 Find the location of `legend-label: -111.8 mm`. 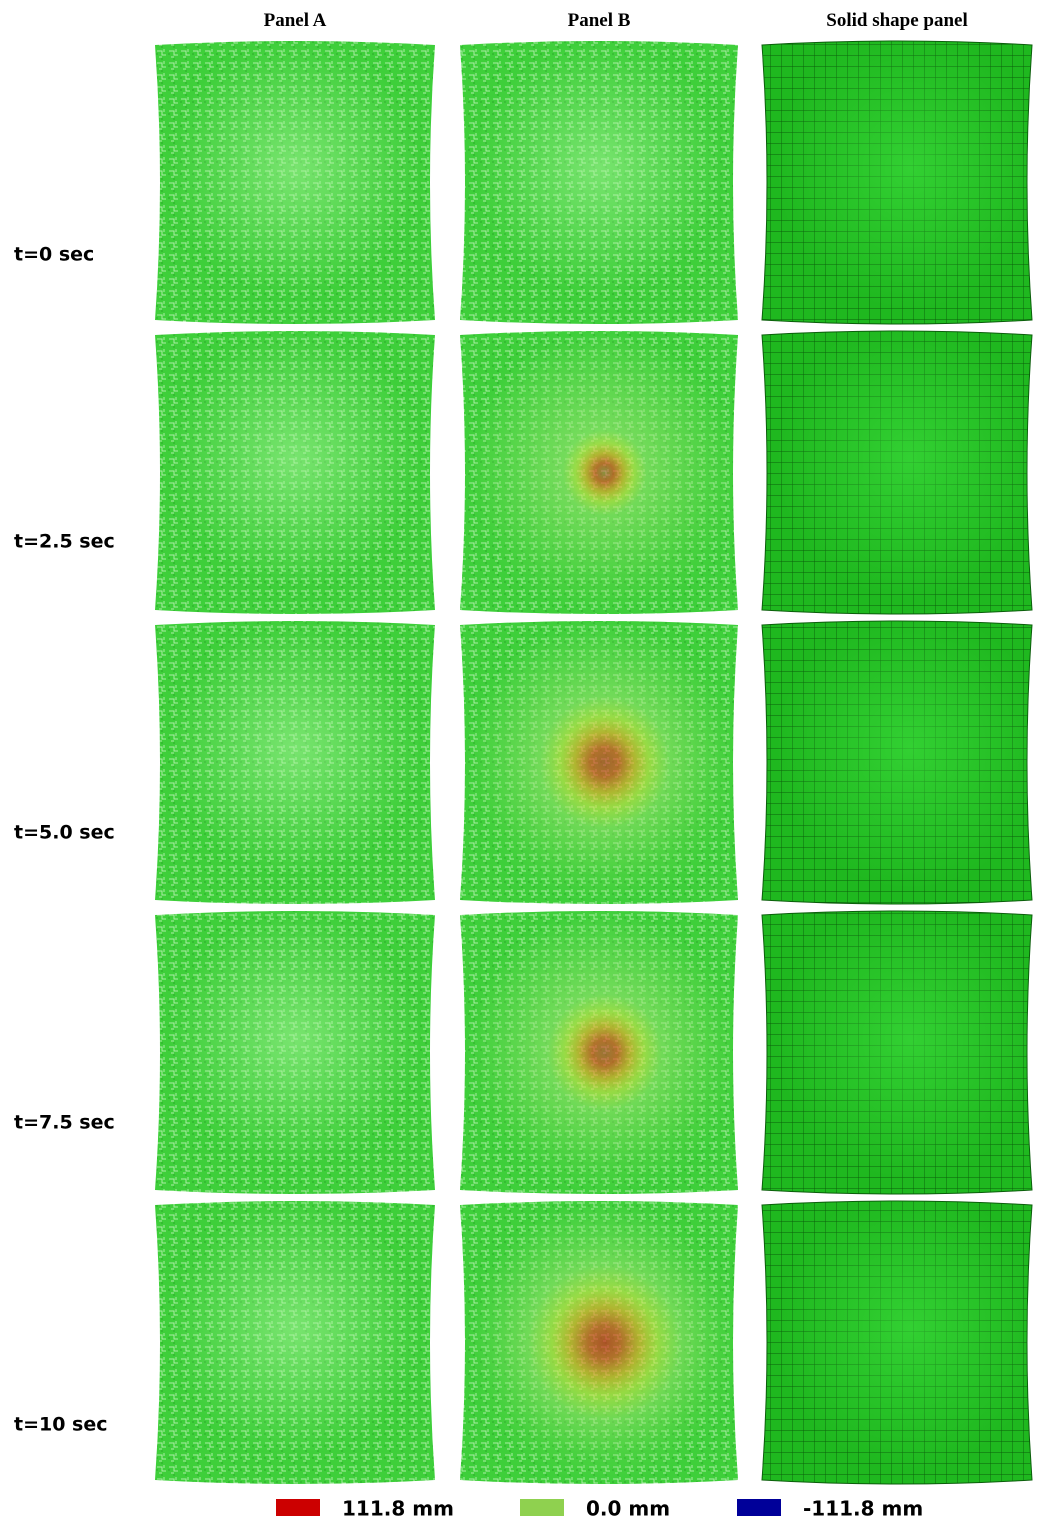

legend-label: -111.8 mm is located at coordinates (863, 1509).